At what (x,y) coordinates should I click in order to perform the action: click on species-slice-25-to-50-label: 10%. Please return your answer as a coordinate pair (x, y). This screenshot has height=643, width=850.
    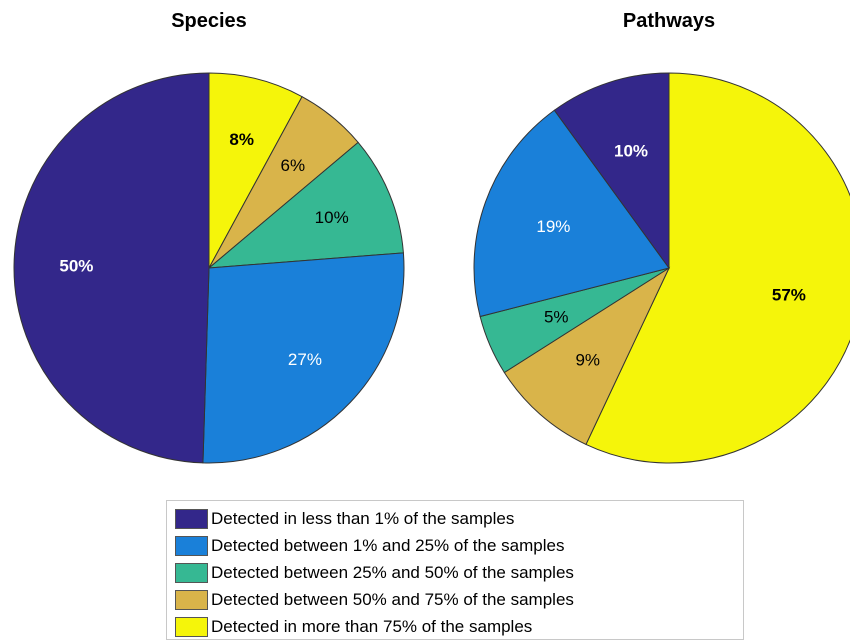
    Looking at the image, I should click on (332, 217).